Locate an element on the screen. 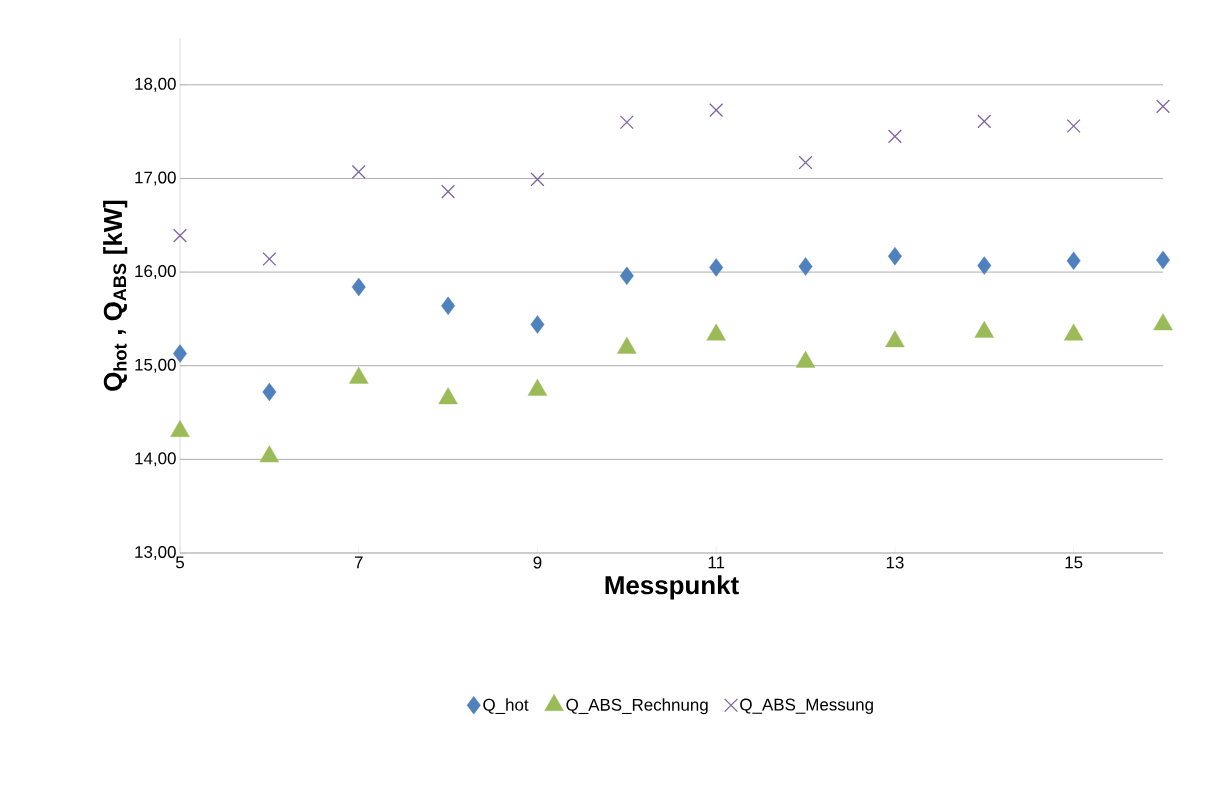 The height and width of the screenshot is (796, 1205). legend-label: Q_hot is located at coordinates (506, 706).